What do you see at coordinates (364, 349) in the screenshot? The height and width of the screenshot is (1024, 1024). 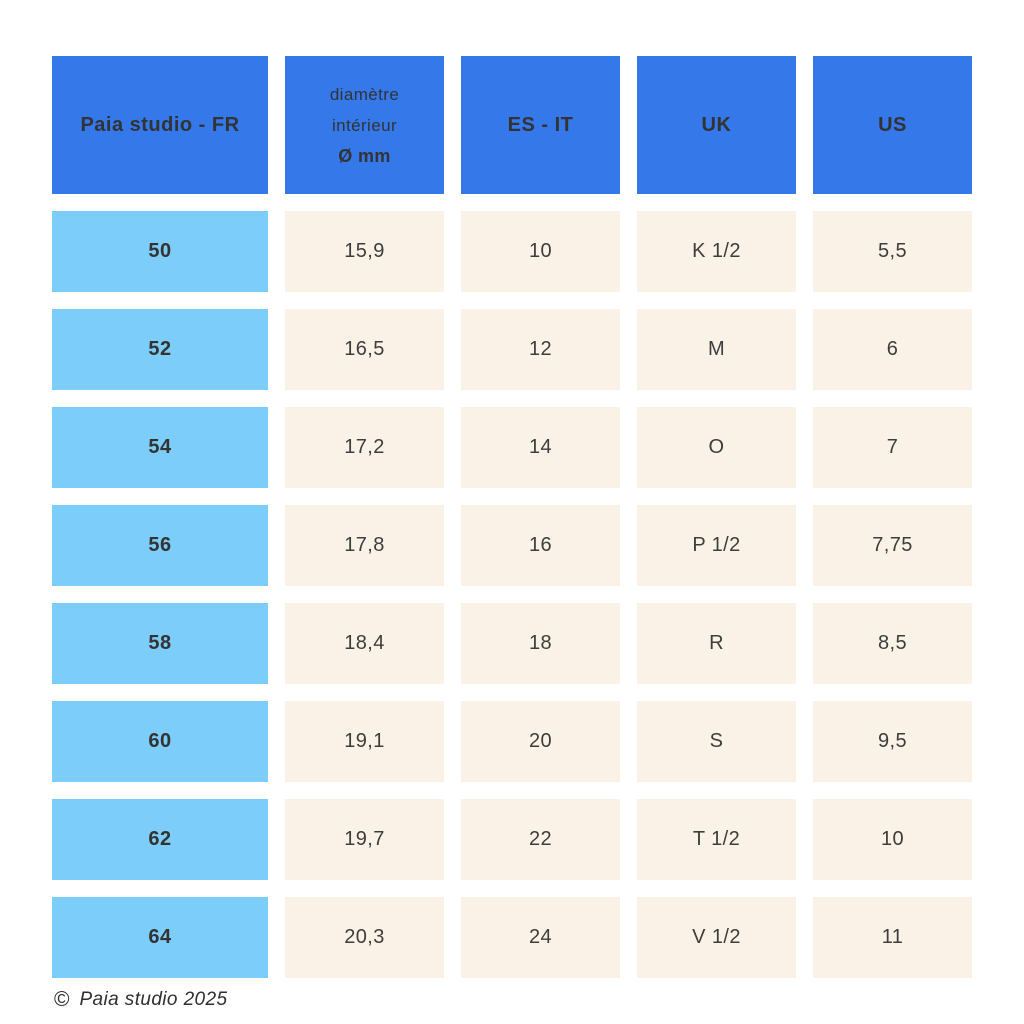 I see `diameter-cell: 16,5` at bounding box center [364, 349].